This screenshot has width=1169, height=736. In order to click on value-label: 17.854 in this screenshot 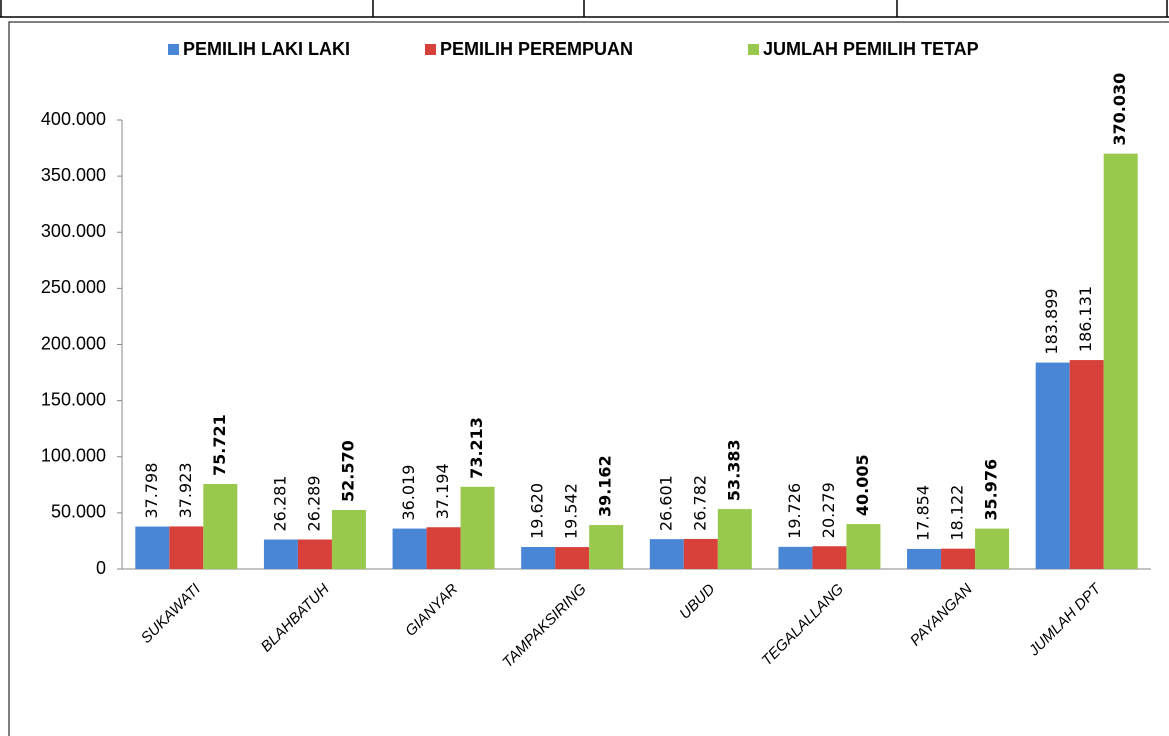, I will do `click(923, 513)`.